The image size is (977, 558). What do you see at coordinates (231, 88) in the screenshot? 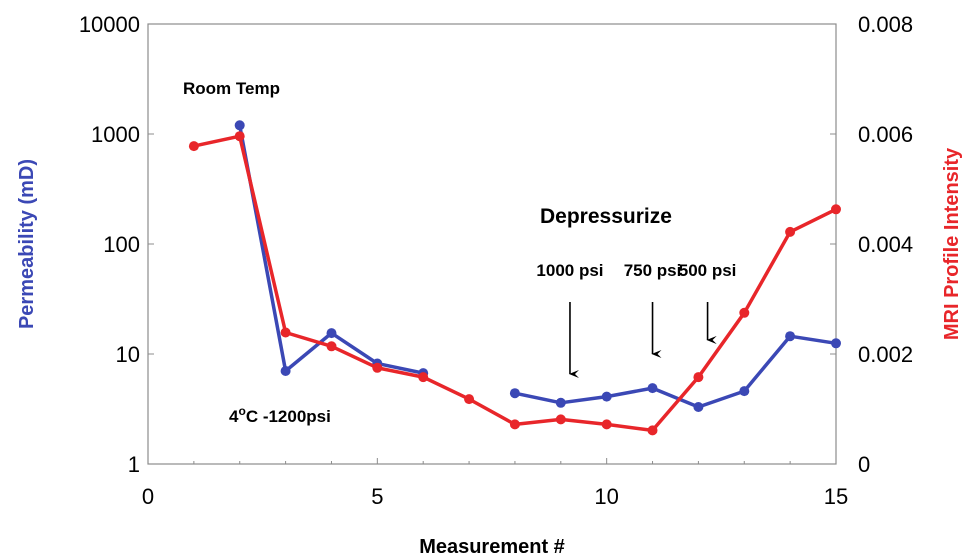
I see `room-temp-annotation: Room Temp` at bounding box center [231, 88].